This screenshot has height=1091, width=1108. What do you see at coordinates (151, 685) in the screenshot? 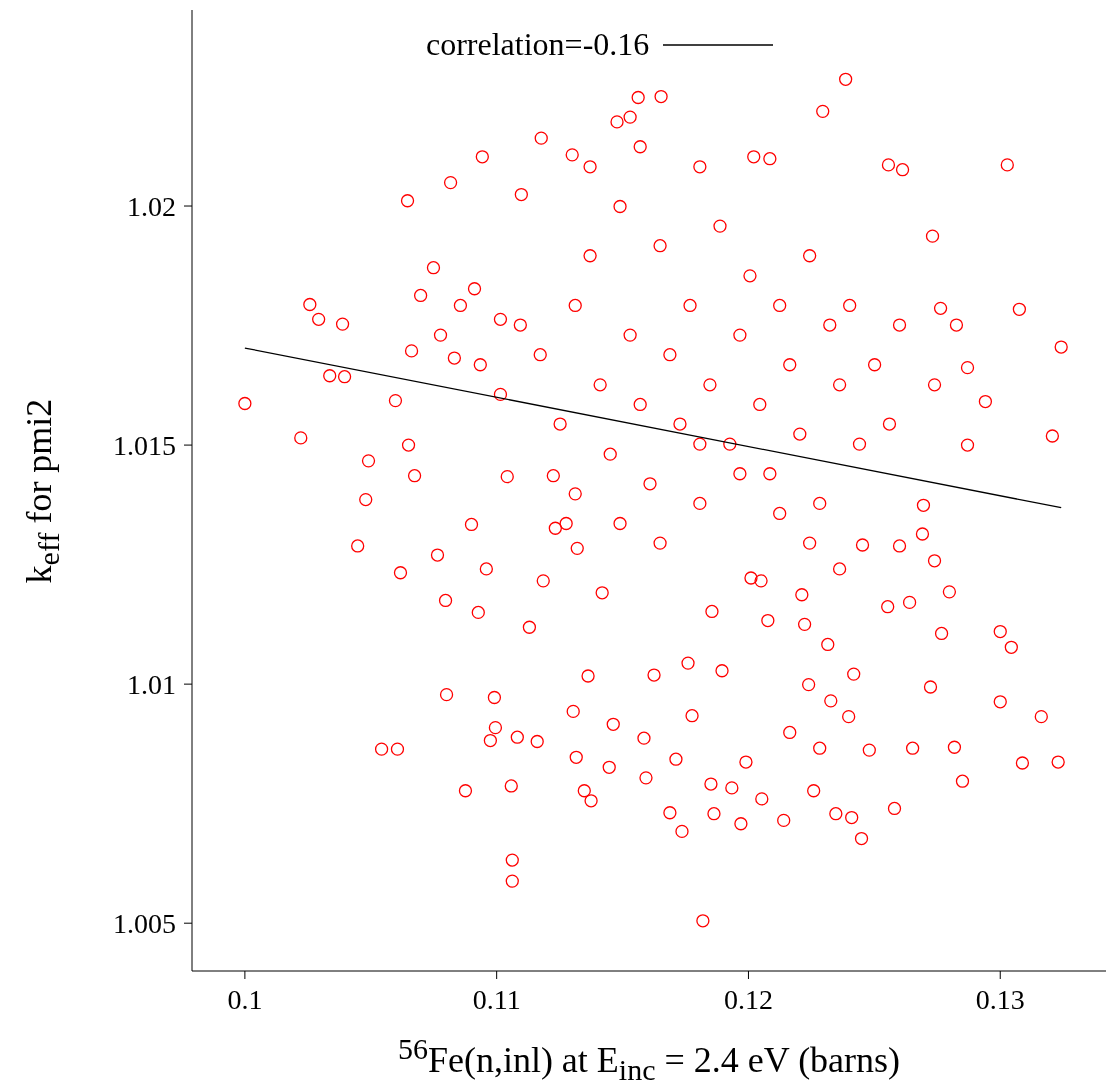
I see `y-tick-label: 1.01` at bounding box center [151, 685].